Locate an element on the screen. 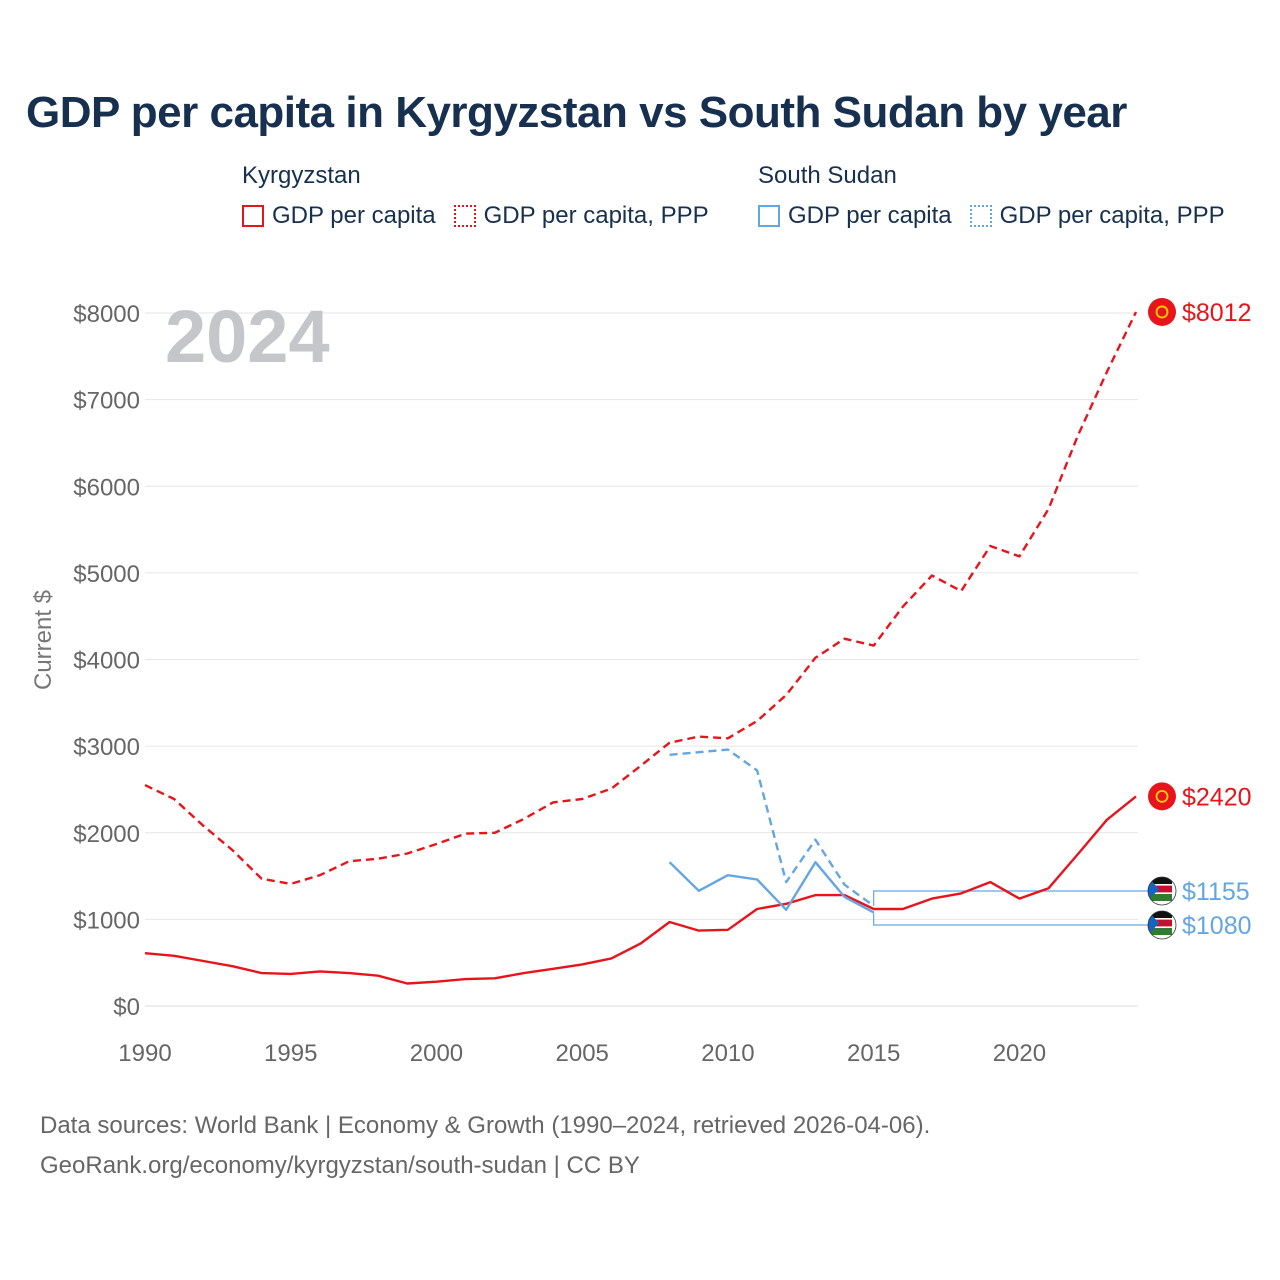 This screenshot has width=1280, height=1280. y-tick-label: $8000 is located at coordinates (106, 314).